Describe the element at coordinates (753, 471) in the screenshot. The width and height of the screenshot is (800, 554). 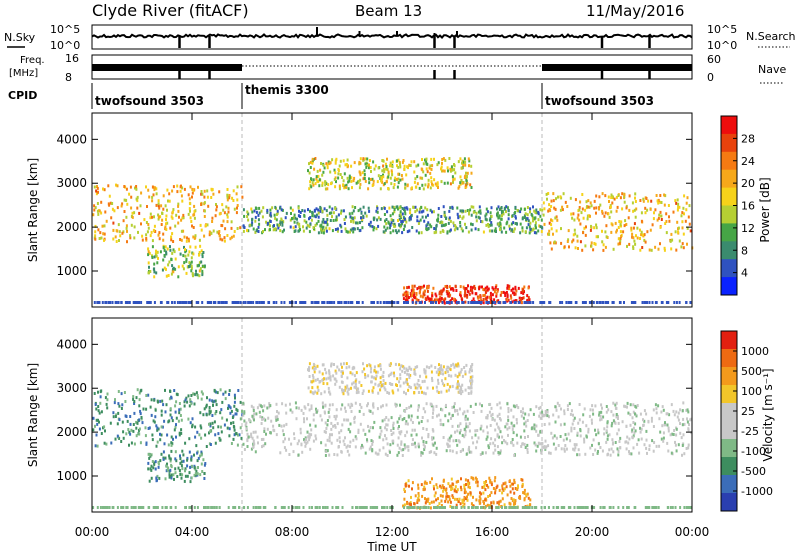
I see `colorbar-tick-label: -500` at that location.